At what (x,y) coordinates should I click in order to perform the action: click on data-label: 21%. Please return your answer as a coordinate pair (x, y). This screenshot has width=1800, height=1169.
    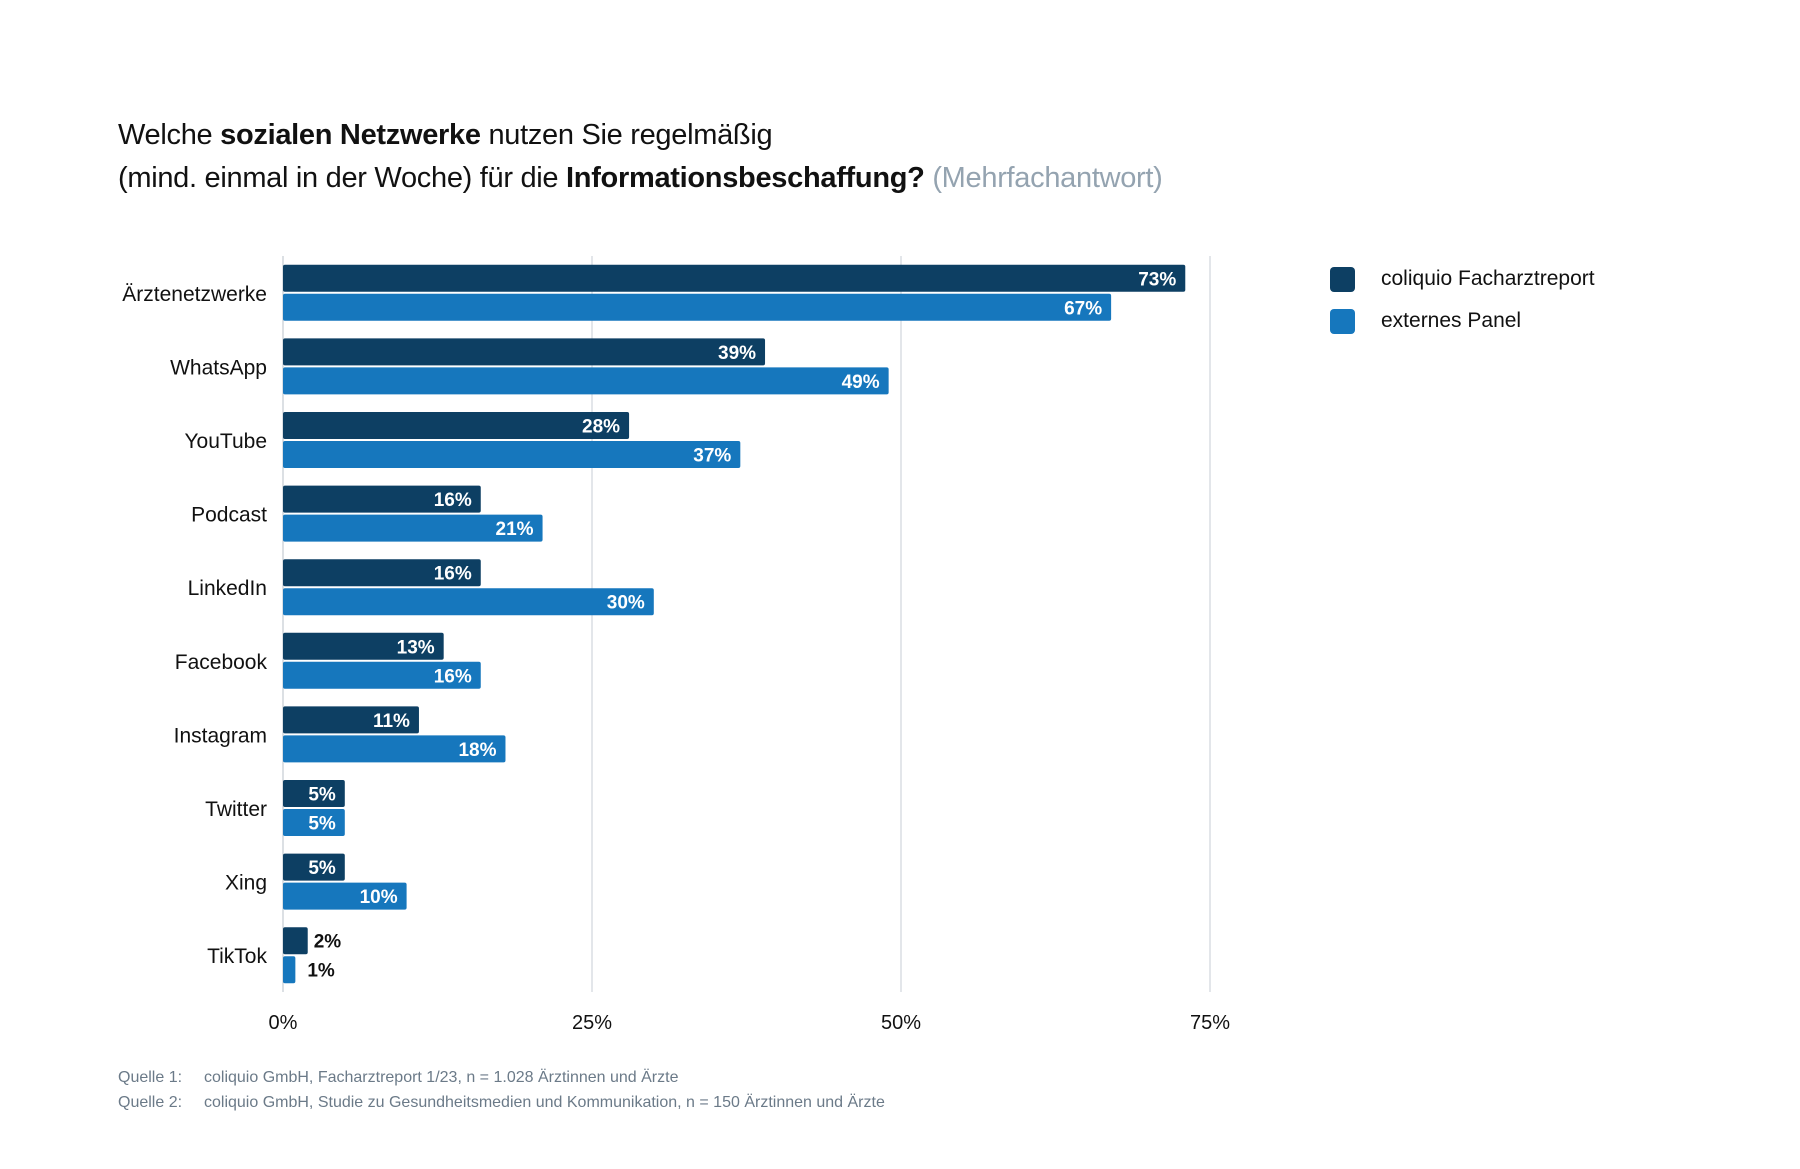
    Looking at the image, I should click on (515, 529).